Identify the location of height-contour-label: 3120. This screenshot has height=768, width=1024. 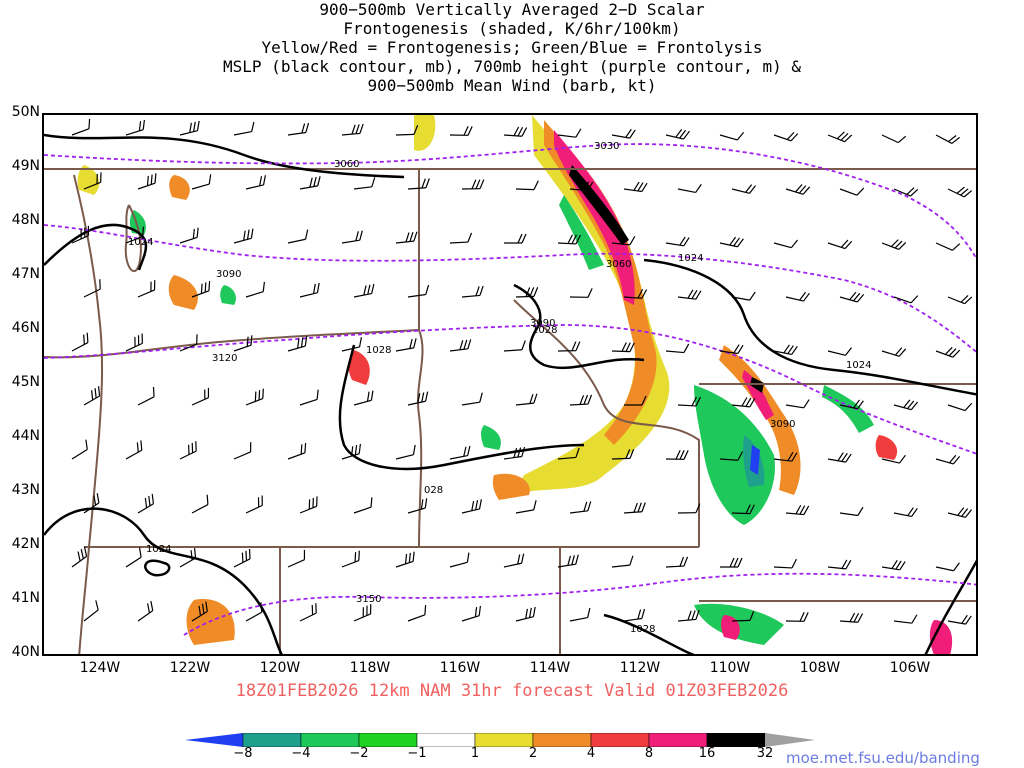
(224, 358).